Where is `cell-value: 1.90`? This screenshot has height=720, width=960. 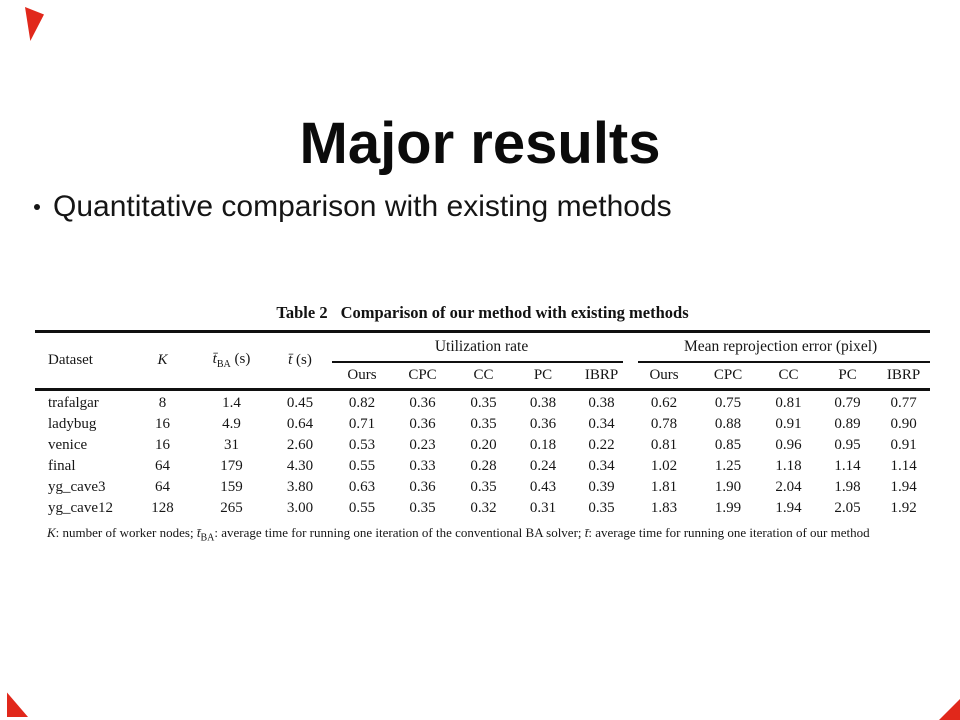
cell-value: 1.90 is located at coordinates (728, 487).